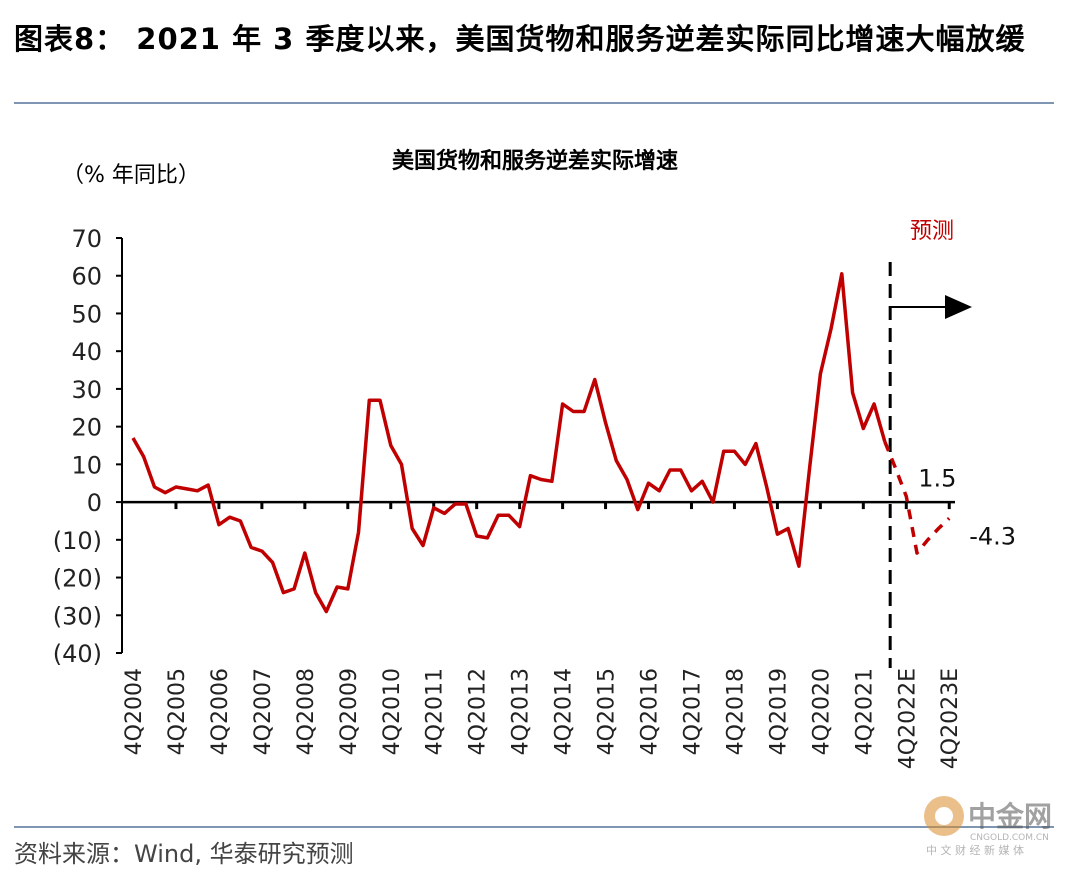 This screenshot has width=1080, height=869. What do you see at coordinates (349, 711) in the screenshot?
I see `x-tick-label: 4Q2009` at bounding box center [349, 711].